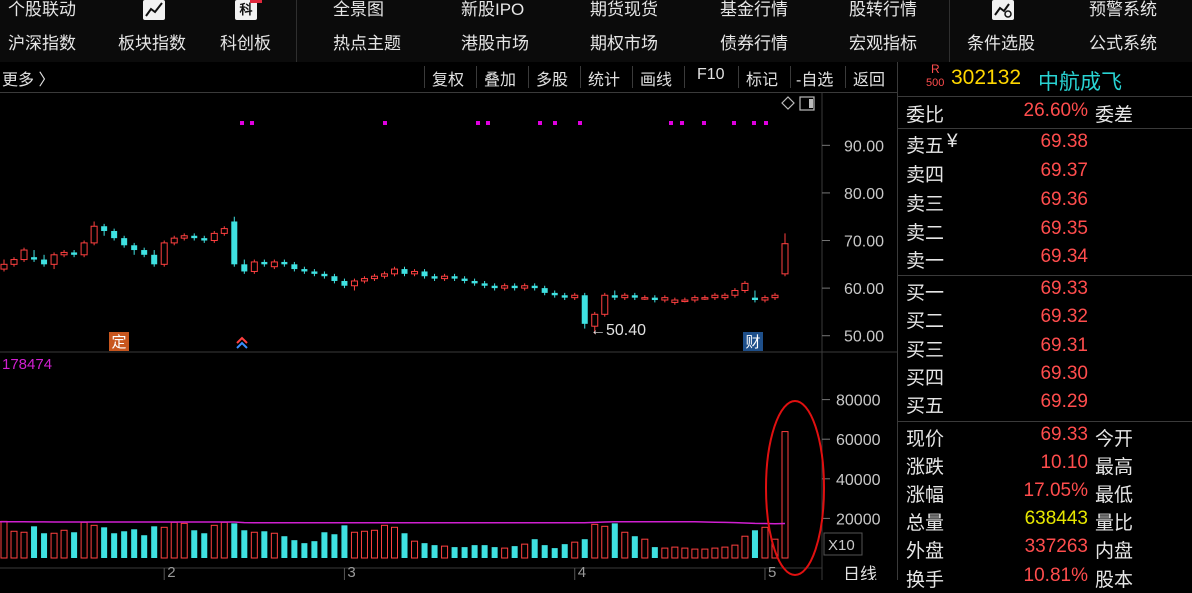 This screenshot has width=1192, height=593. I want to click on bid-row: 买二 69.32, so click(1045, 320).